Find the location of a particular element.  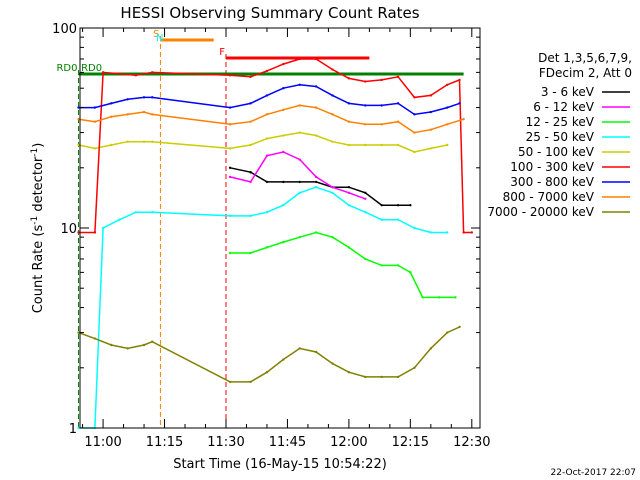

y-tick-label: 10 is located at coordinates (68, 229).